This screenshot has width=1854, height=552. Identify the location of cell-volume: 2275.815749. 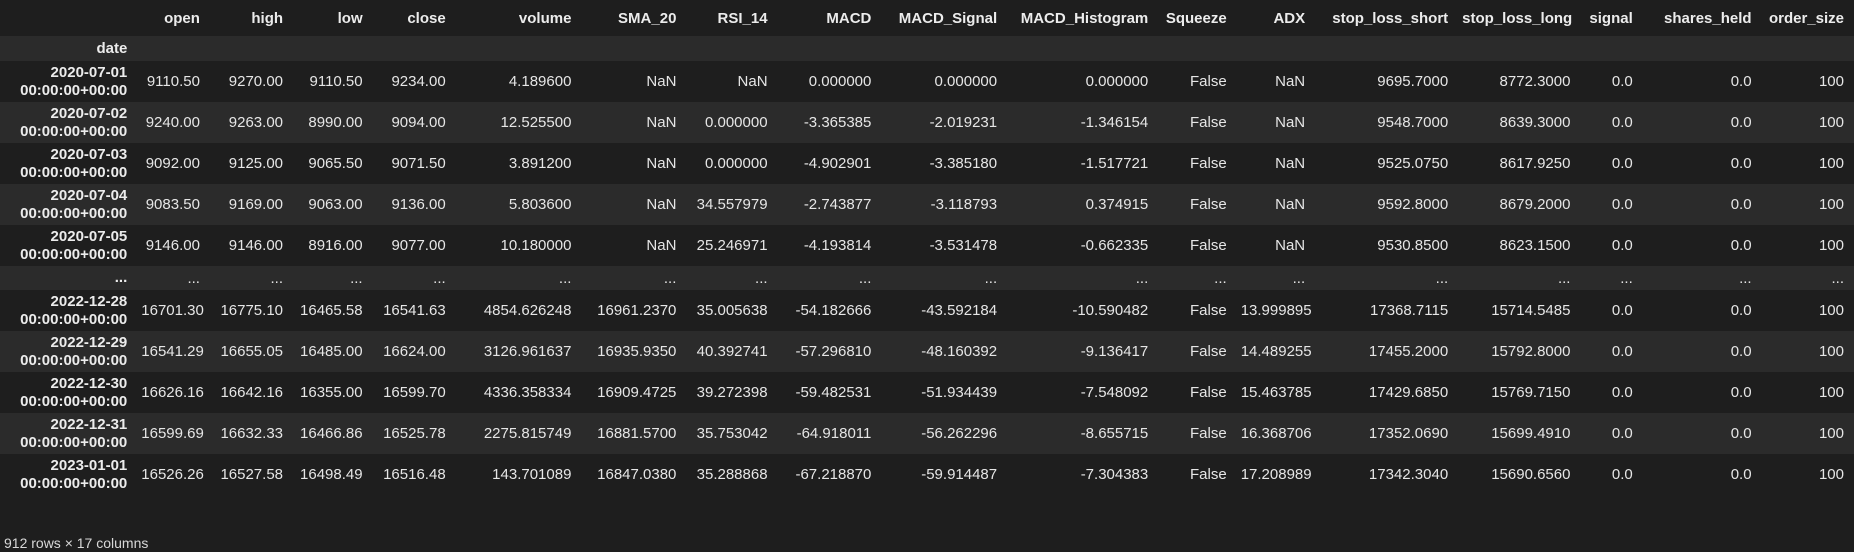
(527, 433).